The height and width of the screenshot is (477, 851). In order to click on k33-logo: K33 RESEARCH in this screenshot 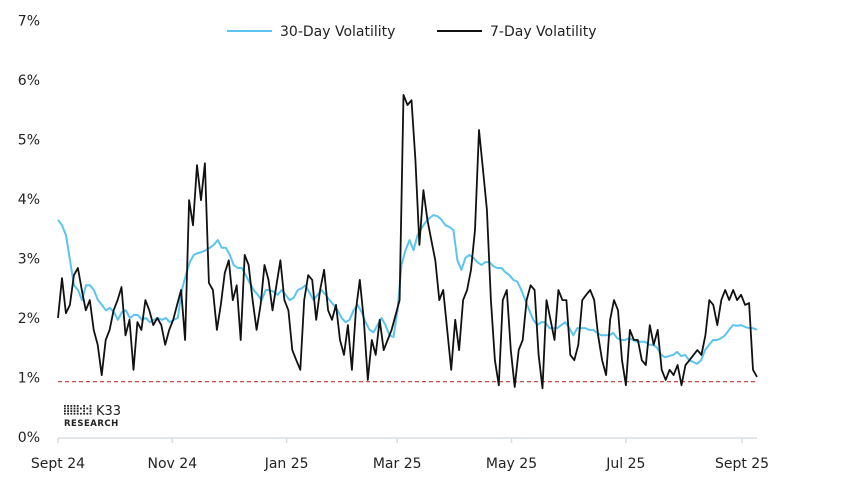, I will do `click(92, 416)`.